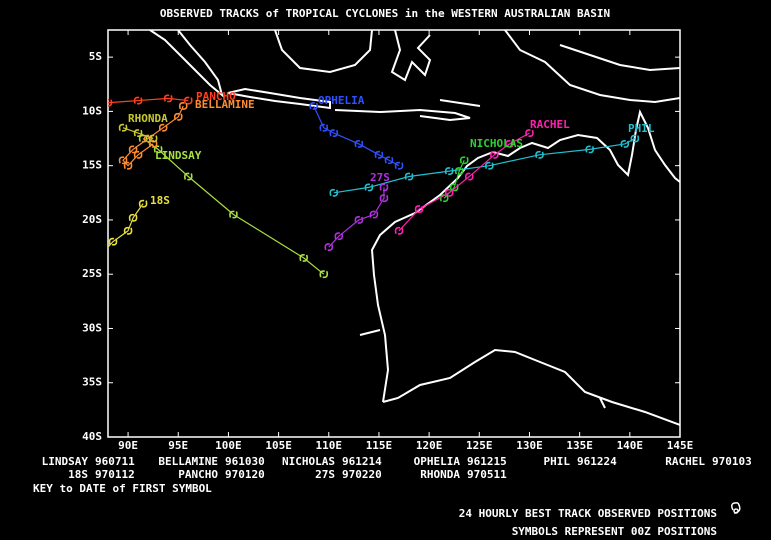  What do you see at coordinates (411, 56) in the screenshot?
I see `sulawesi` at bounding box center [411, 56].